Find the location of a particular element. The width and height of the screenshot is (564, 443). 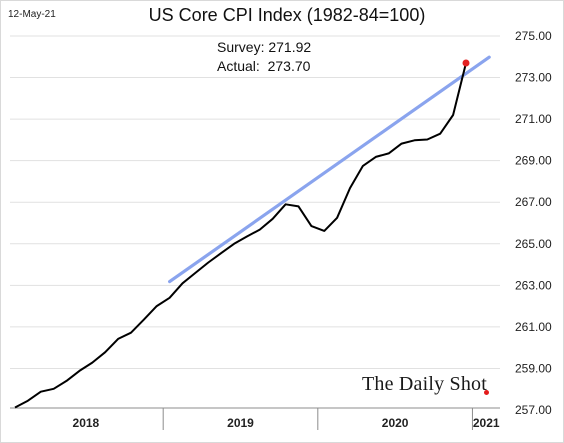

actual-label: Actual: 273.70 is located at coordinates (264, 66).